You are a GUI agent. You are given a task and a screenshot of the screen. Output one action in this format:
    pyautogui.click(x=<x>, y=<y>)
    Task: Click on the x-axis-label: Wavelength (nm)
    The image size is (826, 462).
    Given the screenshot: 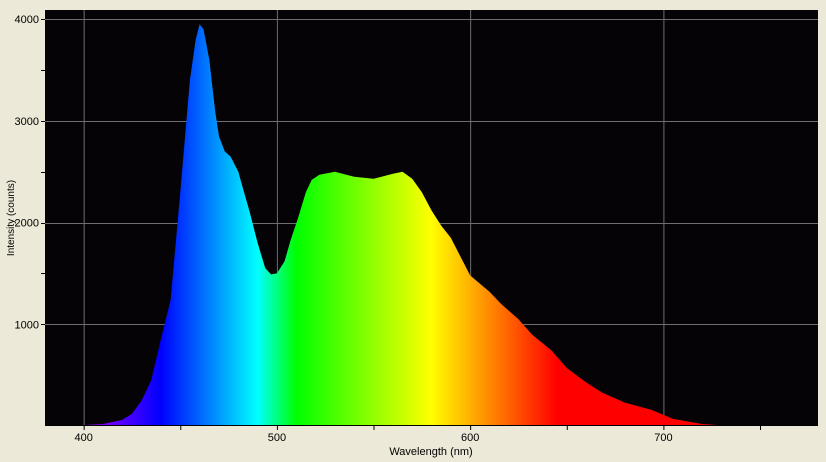 What is the action you would take?
    pyautogui.click(x=430, y=452)
    